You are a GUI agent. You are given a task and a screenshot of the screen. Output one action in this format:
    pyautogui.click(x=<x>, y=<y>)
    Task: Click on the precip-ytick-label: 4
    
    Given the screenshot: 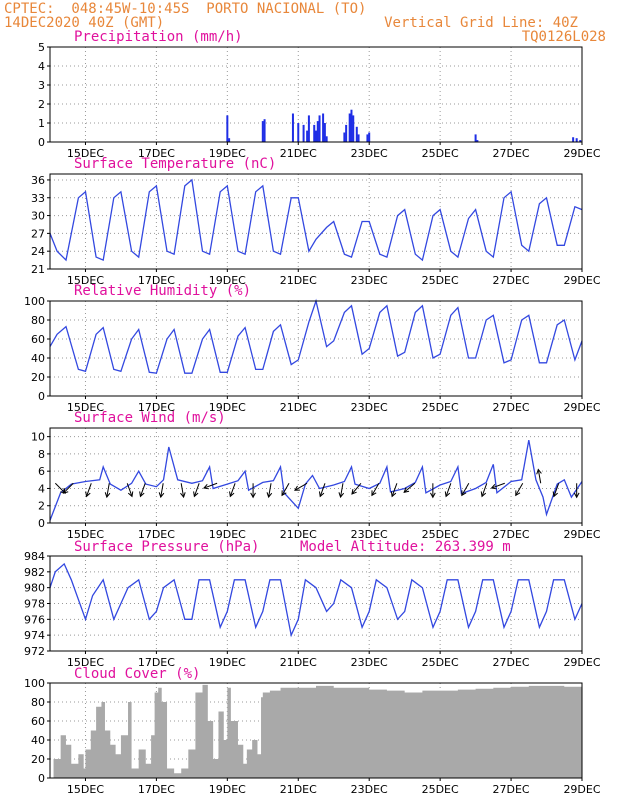 What is the action you would take?
    pyautogui.click(x=41, y=66)
    